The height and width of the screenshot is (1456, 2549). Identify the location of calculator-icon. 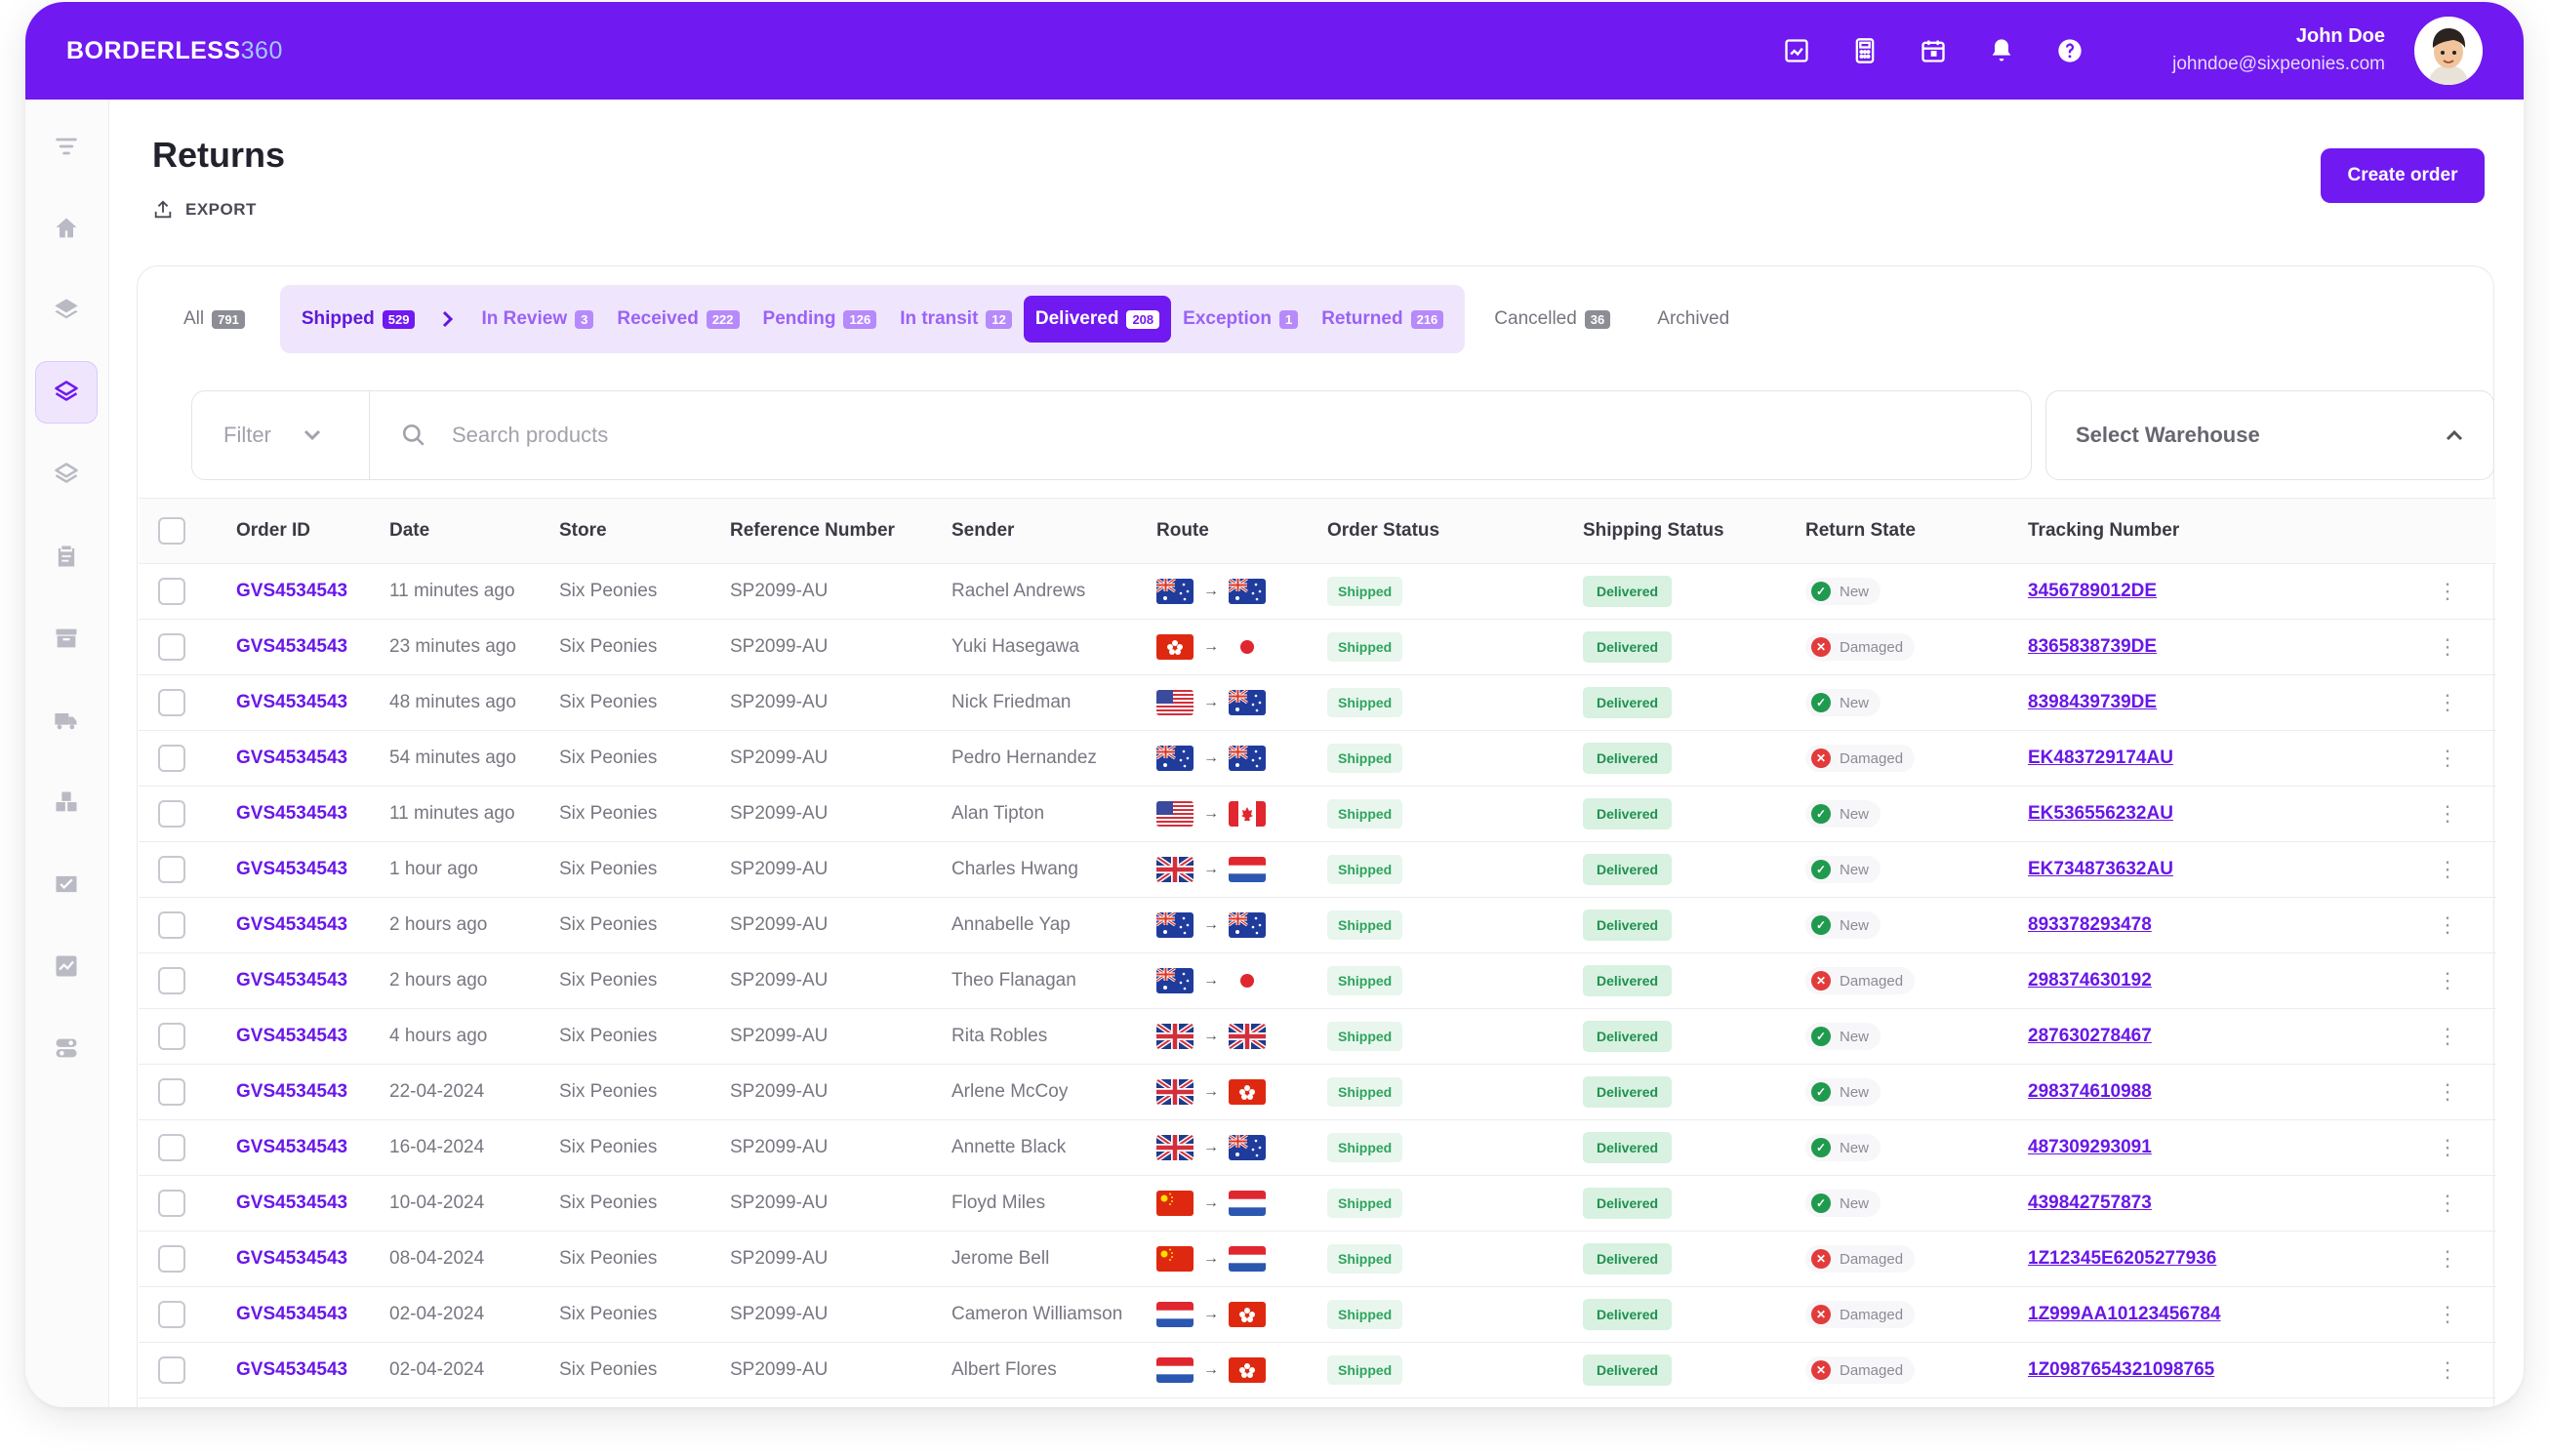
(1865, 50).